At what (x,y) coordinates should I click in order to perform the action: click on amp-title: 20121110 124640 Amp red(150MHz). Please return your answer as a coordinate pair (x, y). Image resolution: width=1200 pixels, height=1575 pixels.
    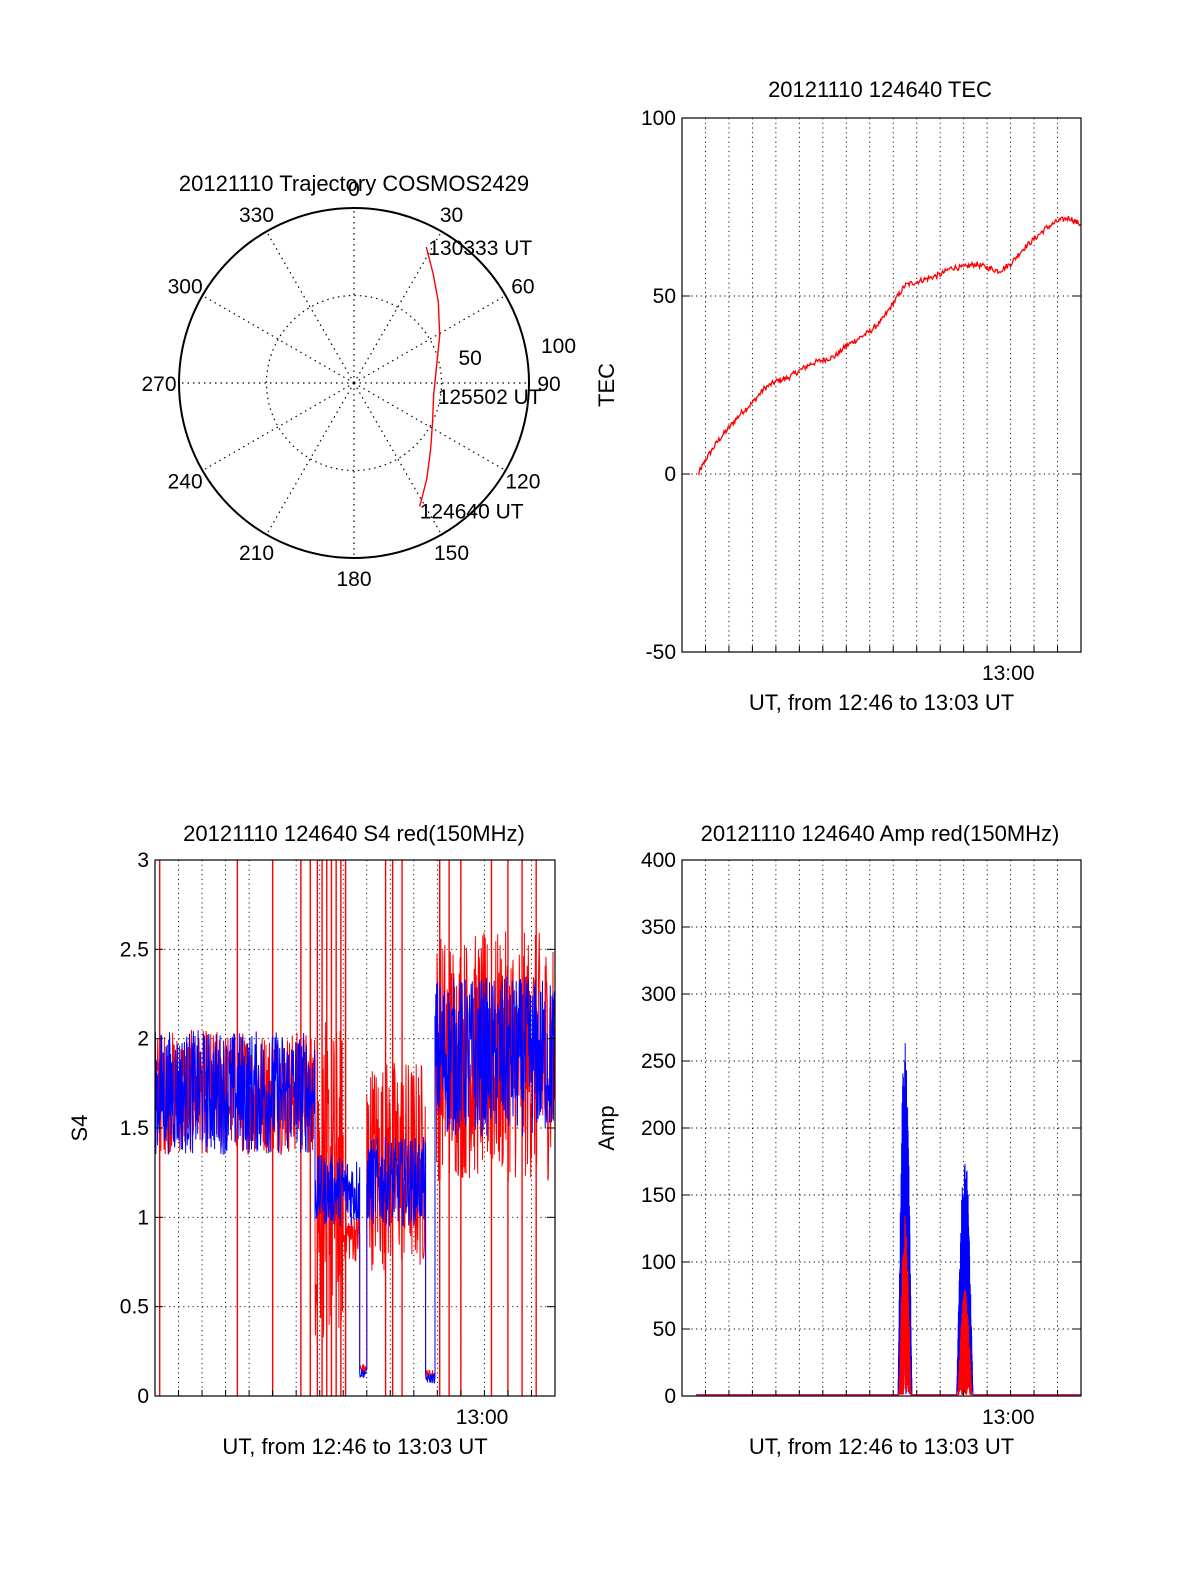
    Looking at the image, I should click on (880, 833).